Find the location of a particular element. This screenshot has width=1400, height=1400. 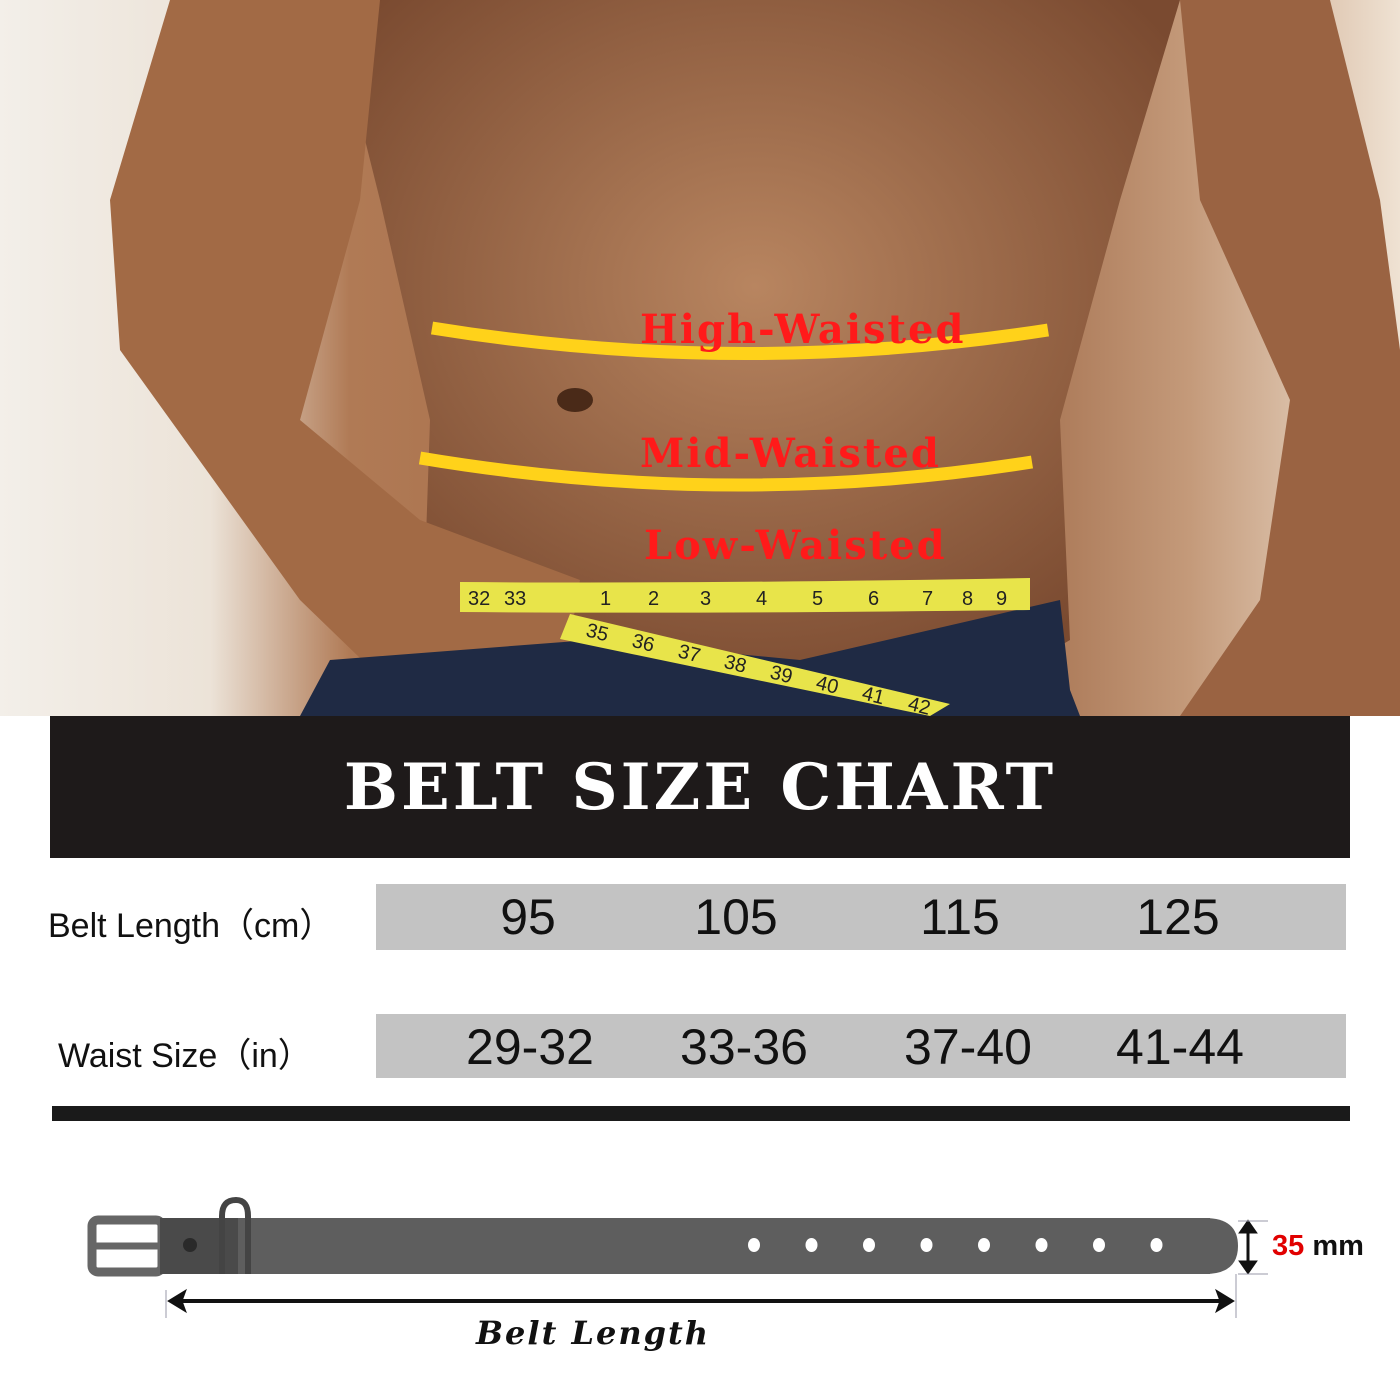

tape-number: 33 is located at coordinates (515, 599).